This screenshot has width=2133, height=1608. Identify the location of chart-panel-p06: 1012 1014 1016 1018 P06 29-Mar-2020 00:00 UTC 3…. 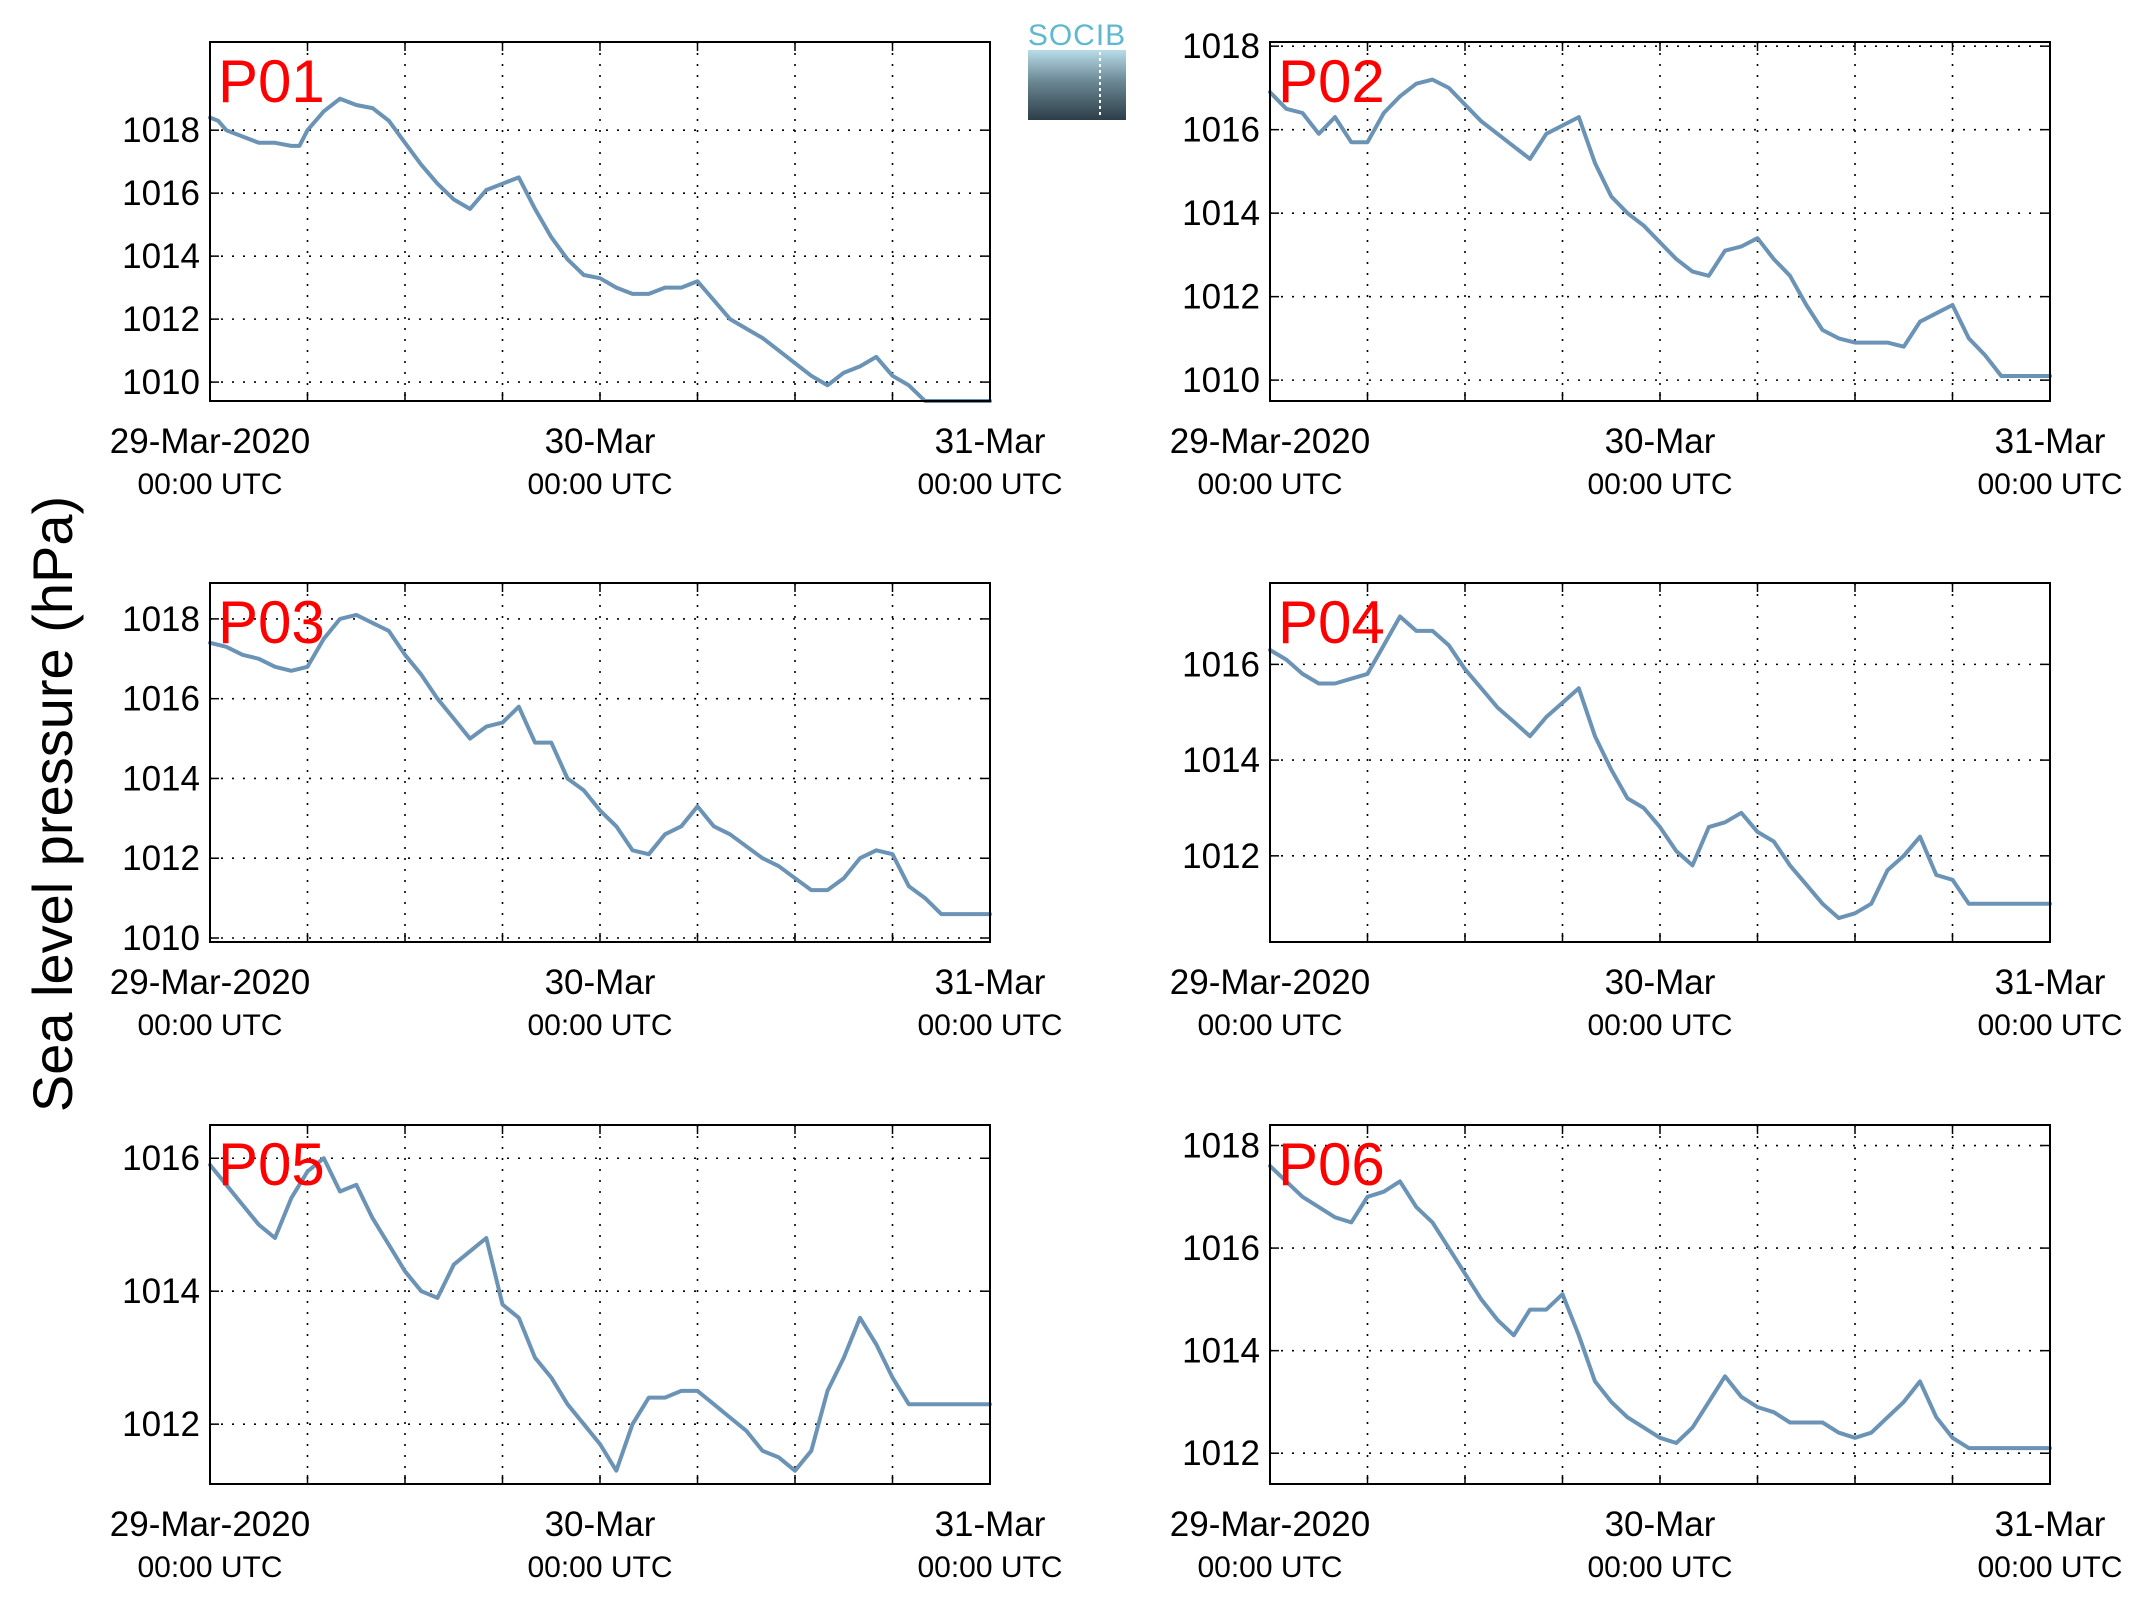
(1646, 1354).